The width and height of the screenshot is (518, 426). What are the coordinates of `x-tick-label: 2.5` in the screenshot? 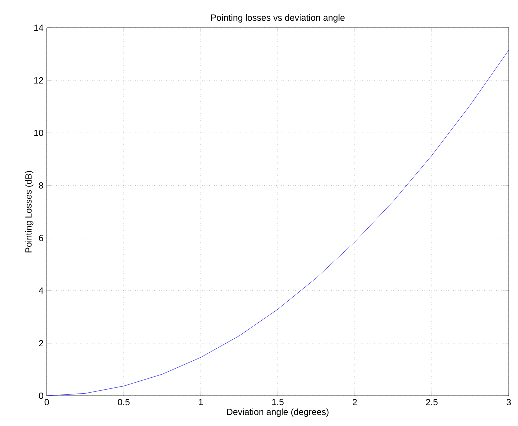 It's located at (432, 402).